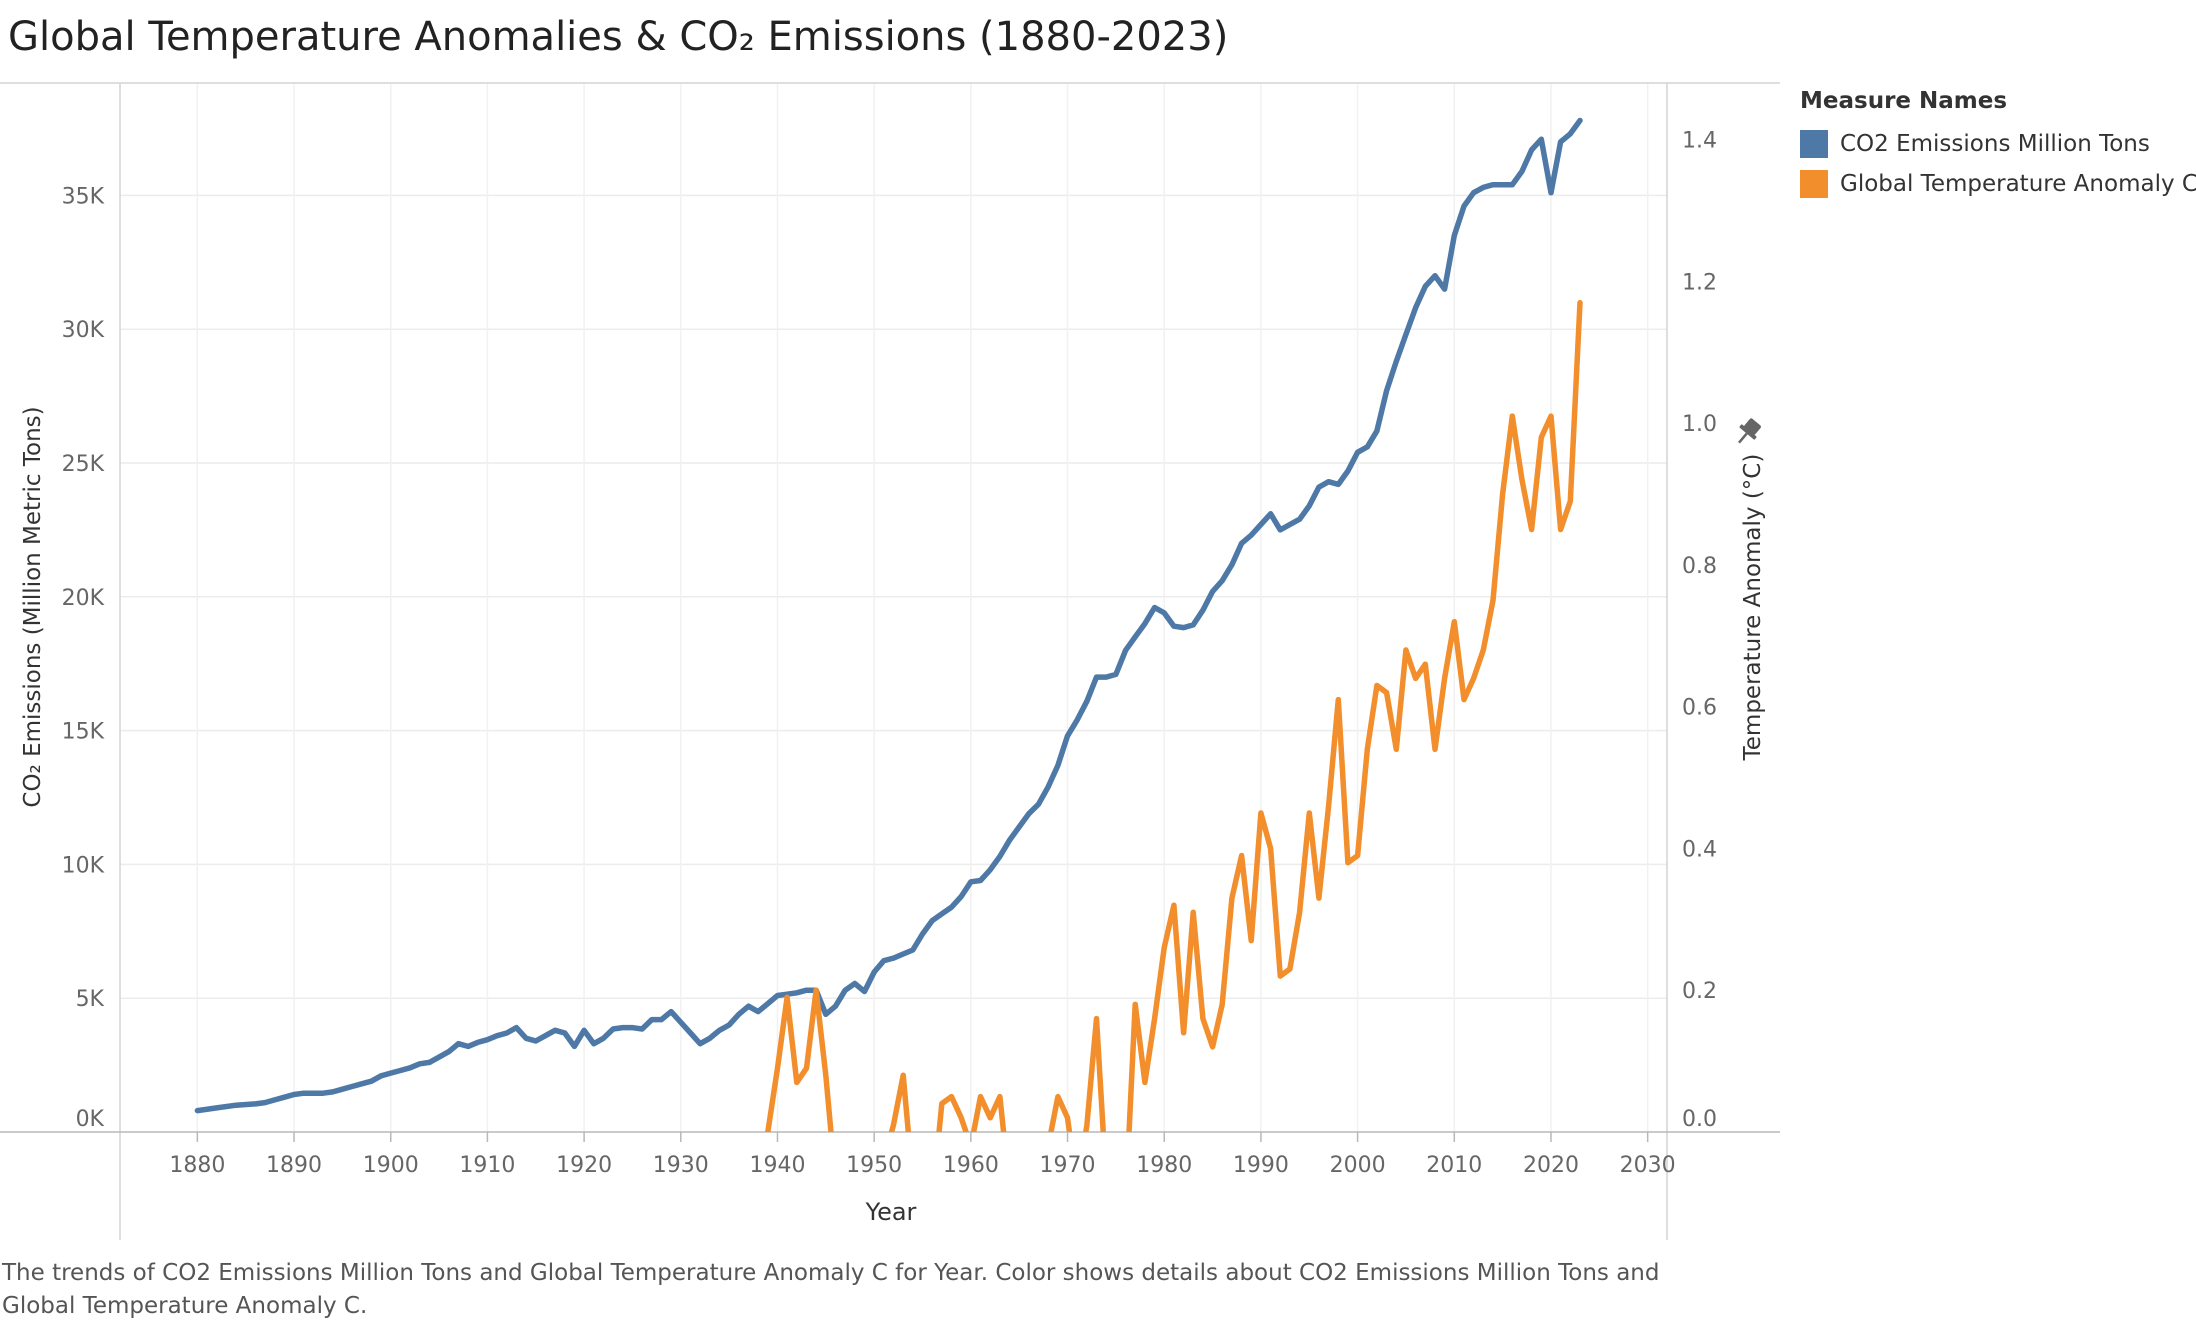  I want to click on right-y-tick-label: 1.0, so click(1699, 424).